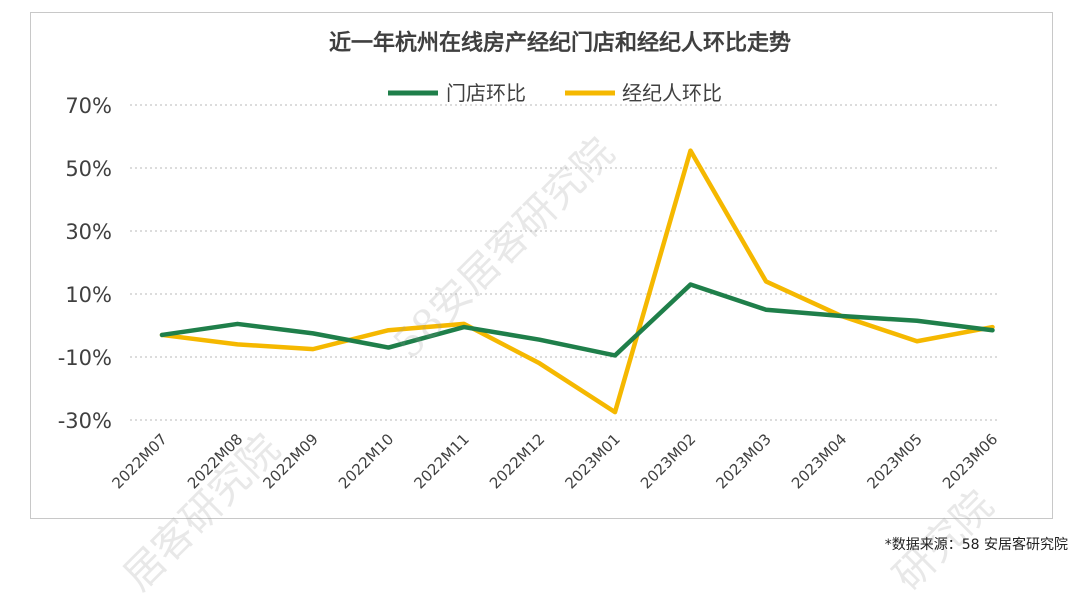  Describe the element at coordinates (85, 263) in the screenshot. I see `y-axis-ticks: 70% 50% 30% 10% -10% -30%` at that location.